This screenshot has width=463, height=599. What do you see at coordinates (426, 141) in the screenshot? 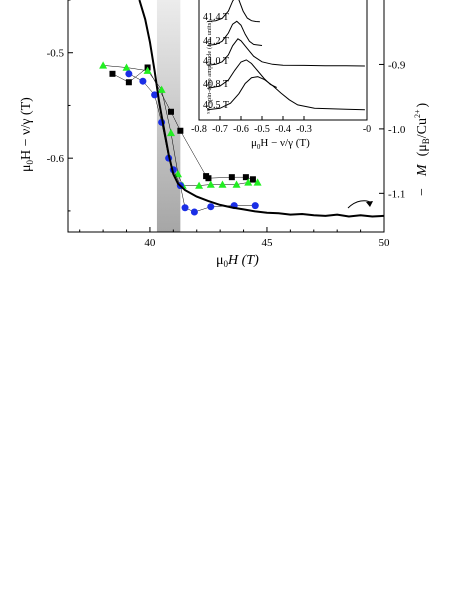
I see `right-y-axis-title-unit-sub: B` at bounding box center [426, 141].